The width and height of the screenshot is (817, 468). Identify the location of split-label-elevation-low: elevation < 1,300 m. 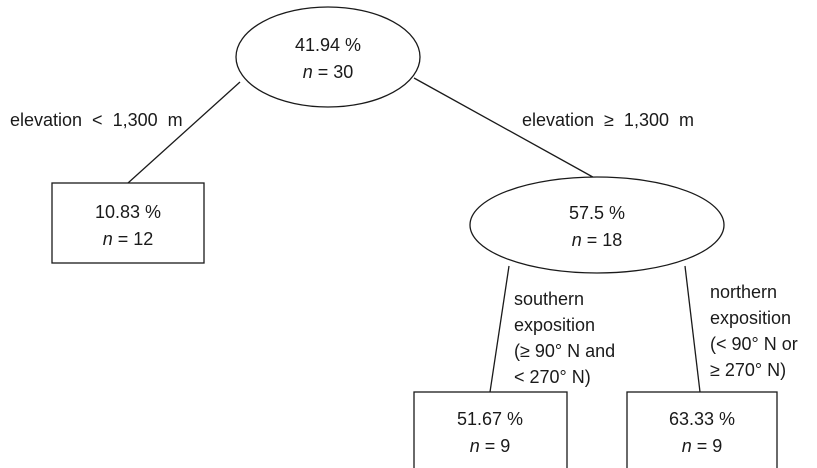
(96, 120).